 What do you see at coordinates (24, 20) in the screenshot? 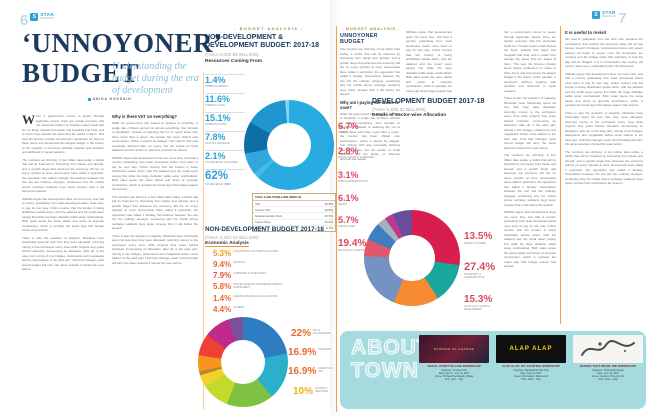
I see `left-page-number: 6` at bounding box center [24, 20].